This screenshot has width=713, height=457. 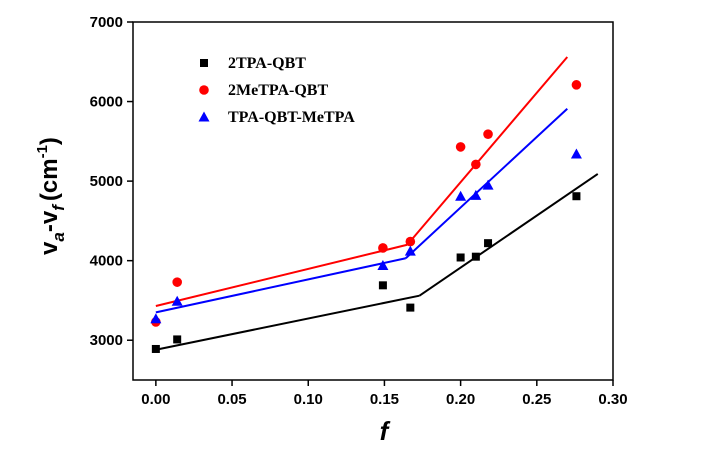 What do you see at coordinates (384, 399) in the screenshot?
I see `x-tick-label: 0.15` at bounding box center [384, 399].